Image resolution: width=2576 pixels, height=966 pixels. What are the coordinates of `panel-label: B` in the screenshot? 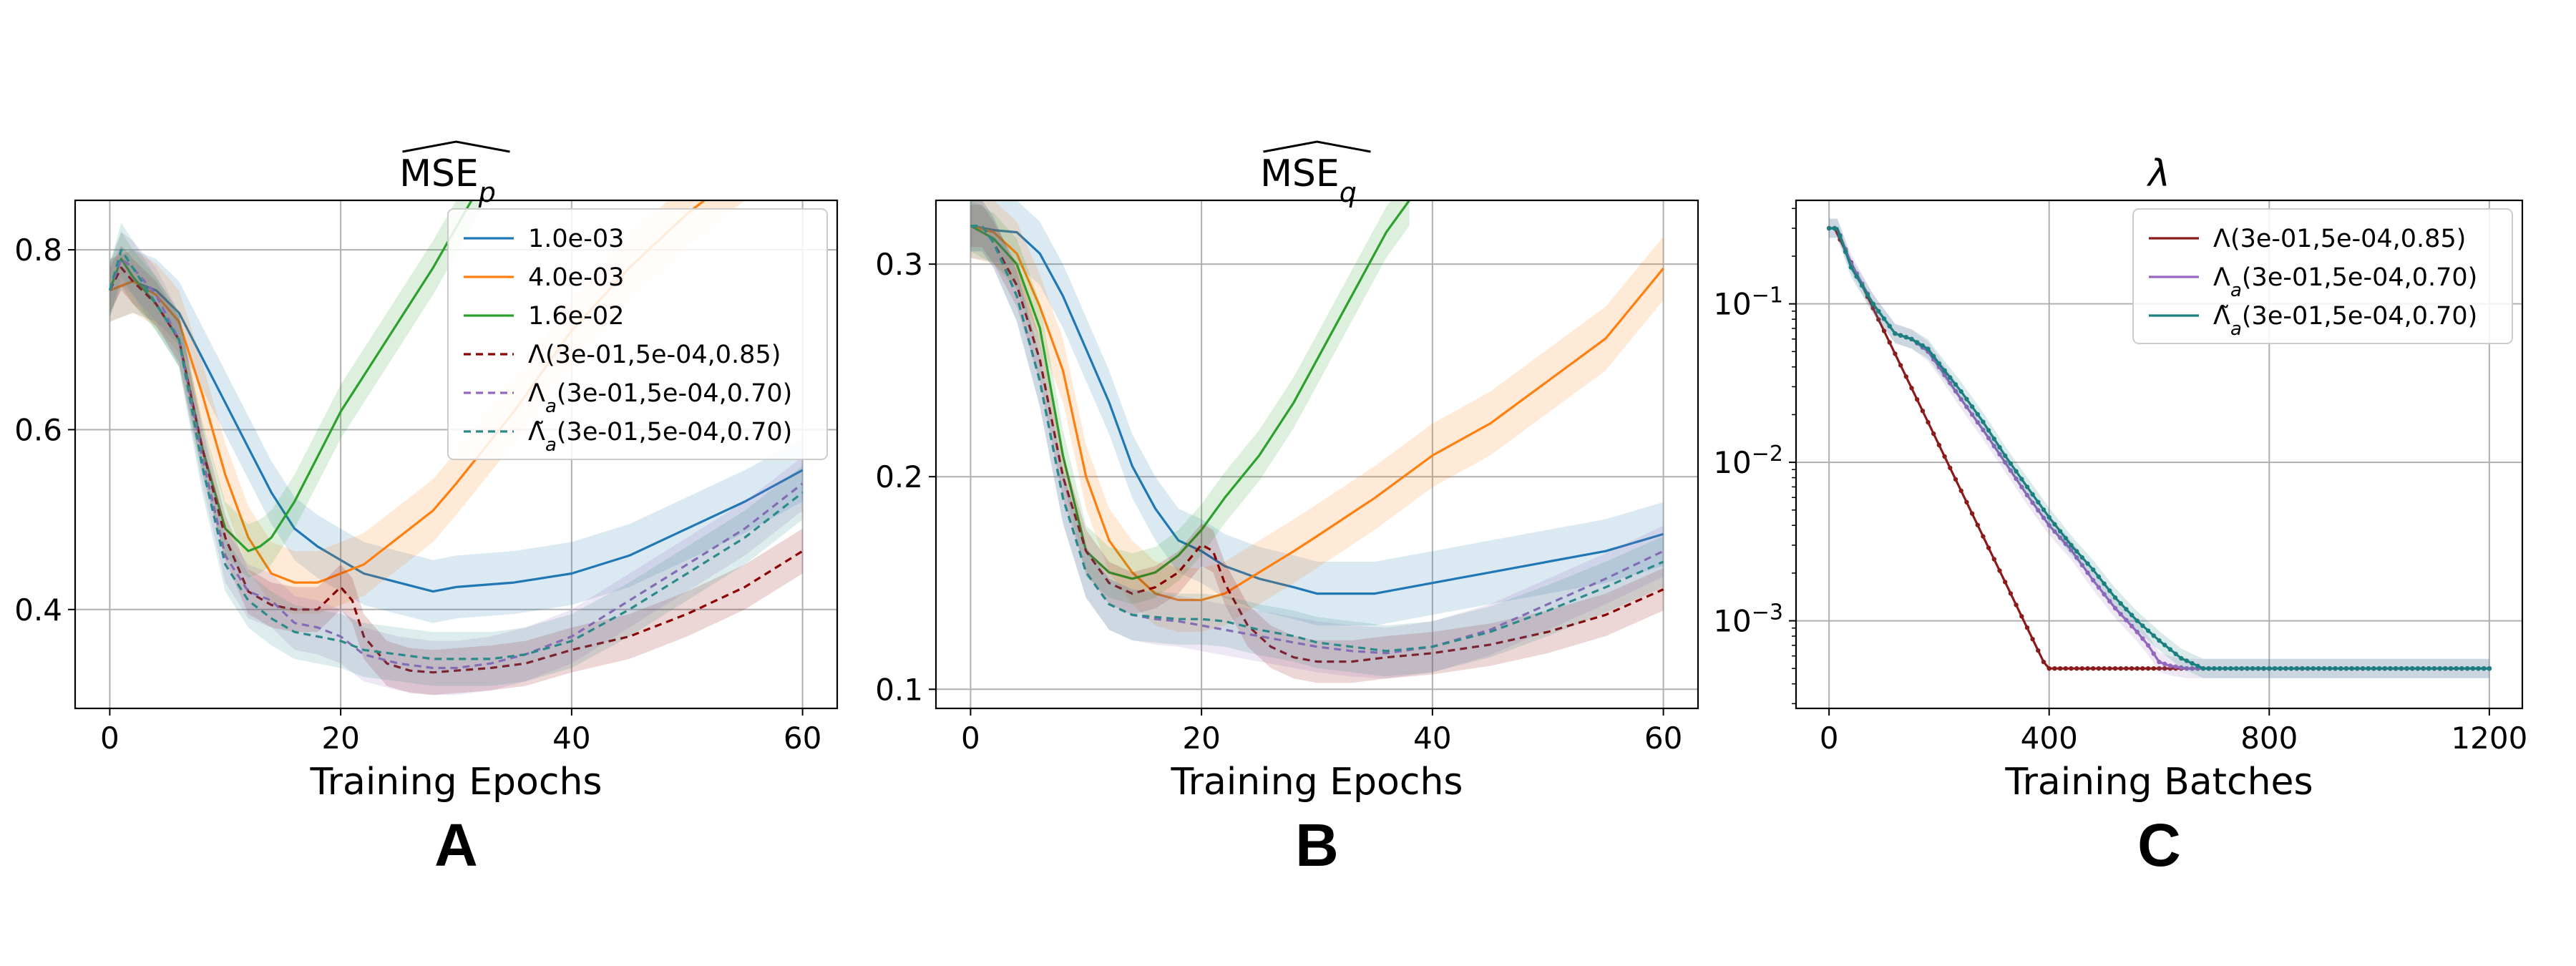 It's located at (1317, 845).